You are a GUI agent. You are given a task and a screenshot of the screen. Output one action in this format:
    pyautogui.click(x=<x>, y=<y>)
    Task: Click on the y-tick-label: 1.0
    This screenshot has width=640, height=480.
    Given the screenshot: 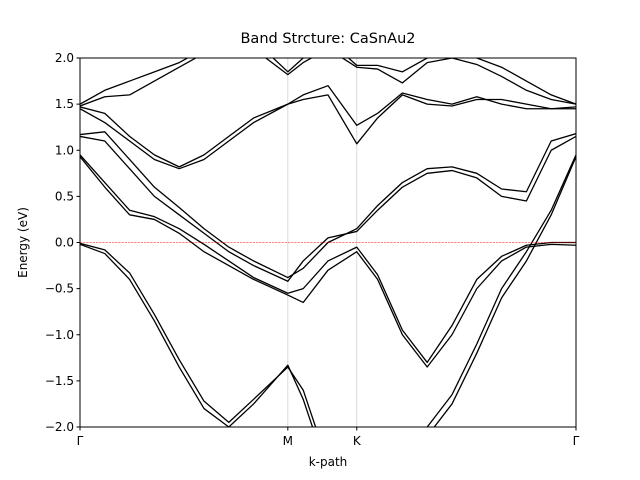 What is the action you would take?
    pyautogui.click(x=64, y=150)
    